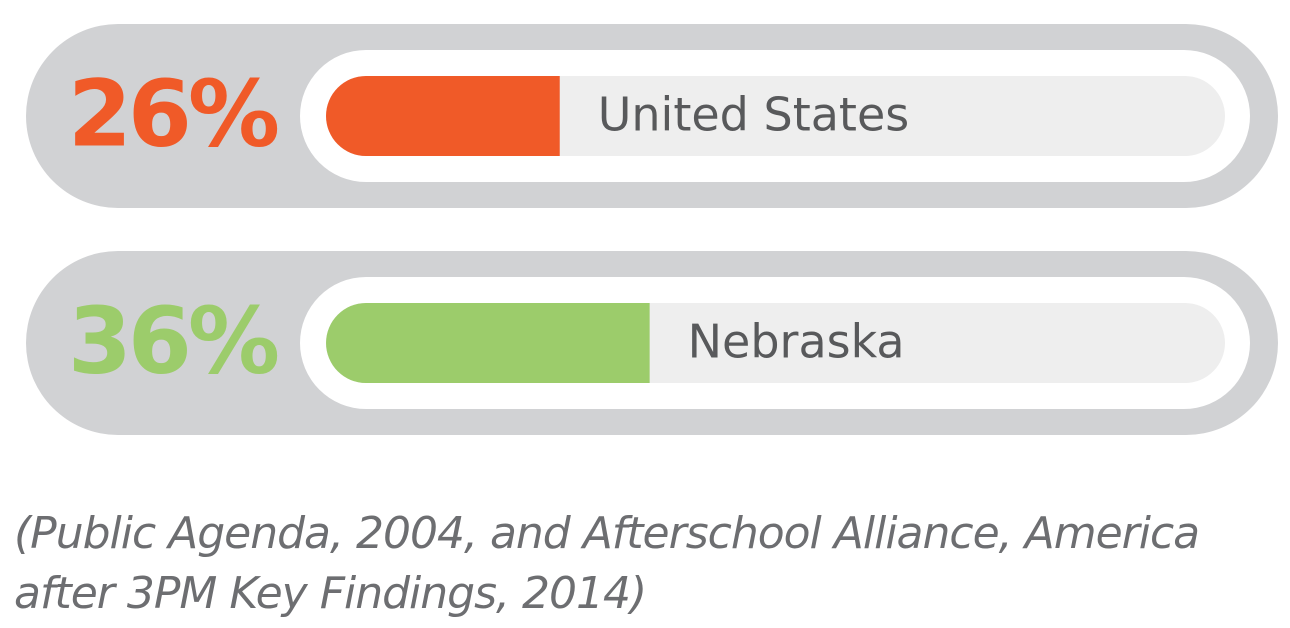  What do you see at coordinates (173, 340) in the screenshot?
I see `value-label: 36%` at bounding box center [173, 340].